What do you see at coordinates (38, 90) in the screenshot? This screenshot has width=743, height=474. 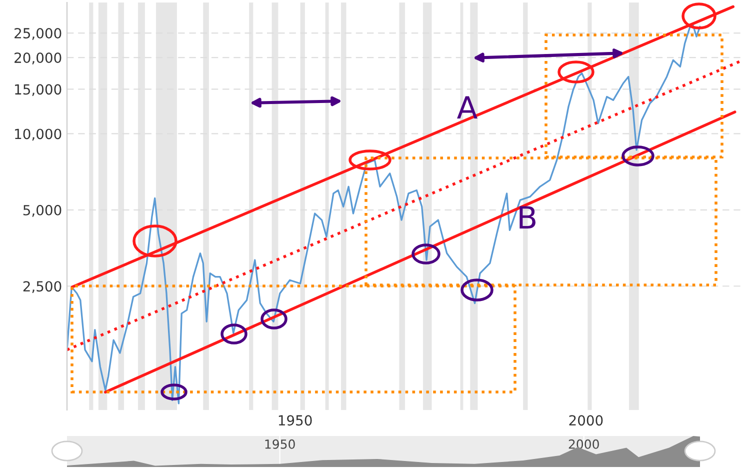 I see `y-tick-label: 15,000` at bounding box center [38, 90].